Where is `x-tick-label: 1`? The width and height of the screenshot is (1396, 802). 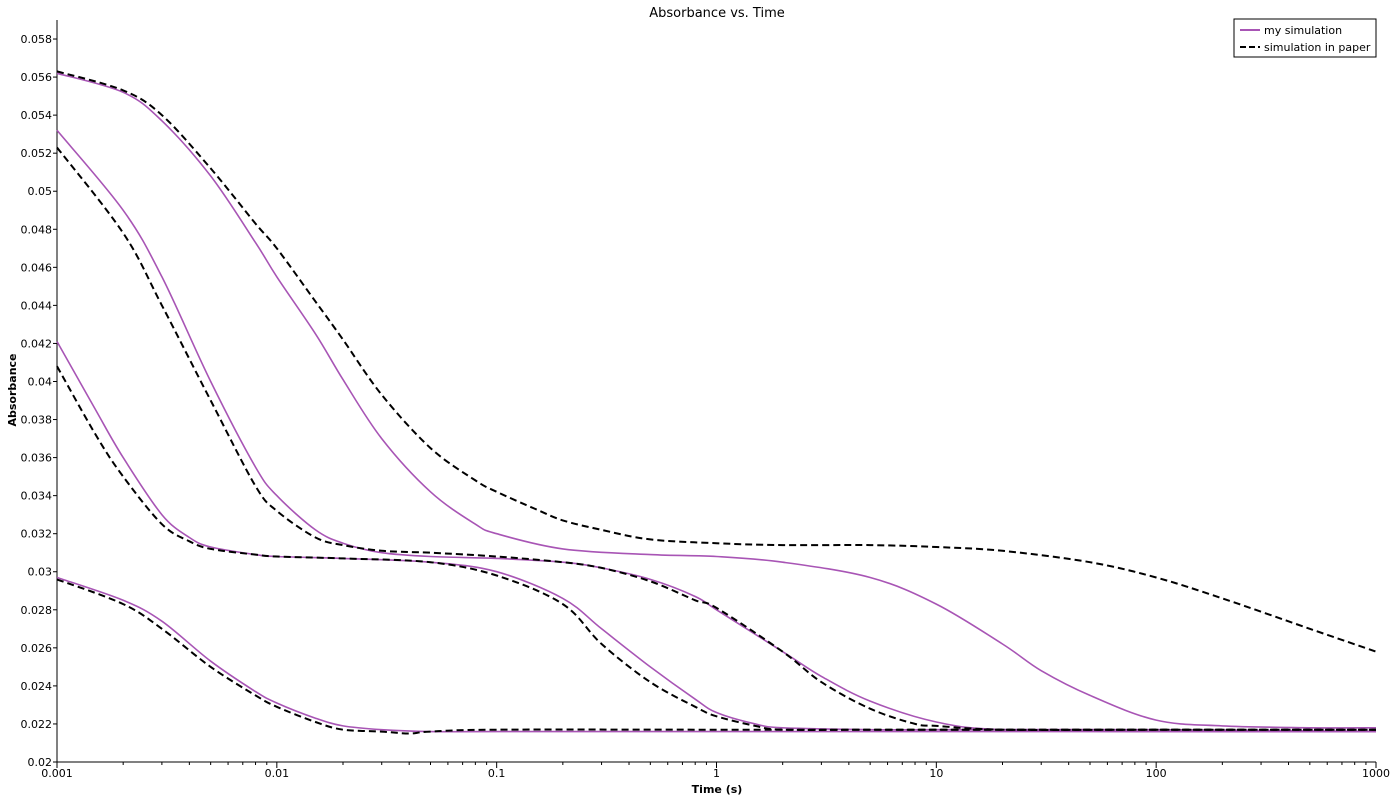 x-tick-label: 1 is located at coordinates (716, 773).